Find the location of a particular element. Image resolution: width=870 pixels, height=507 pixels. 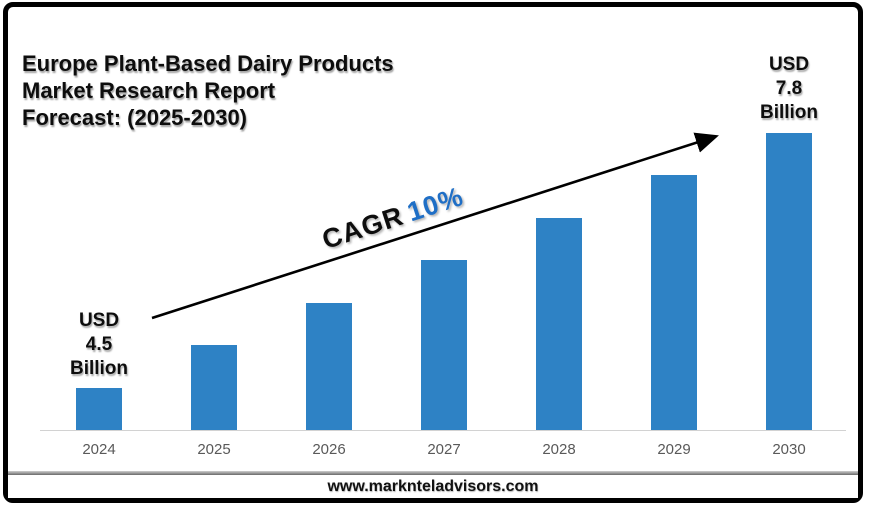

end-value-annotation: USD 7.8 Billion is located at coordinates (789, 89).